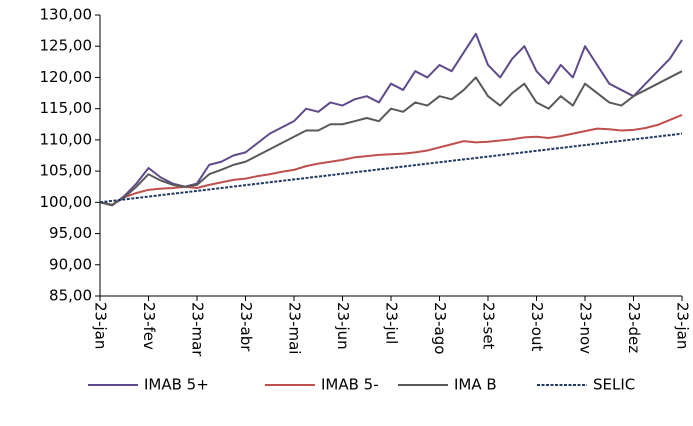 The image size is (693, 426). I want to click on x-tick-label: 23-dez, so click(634, 327).